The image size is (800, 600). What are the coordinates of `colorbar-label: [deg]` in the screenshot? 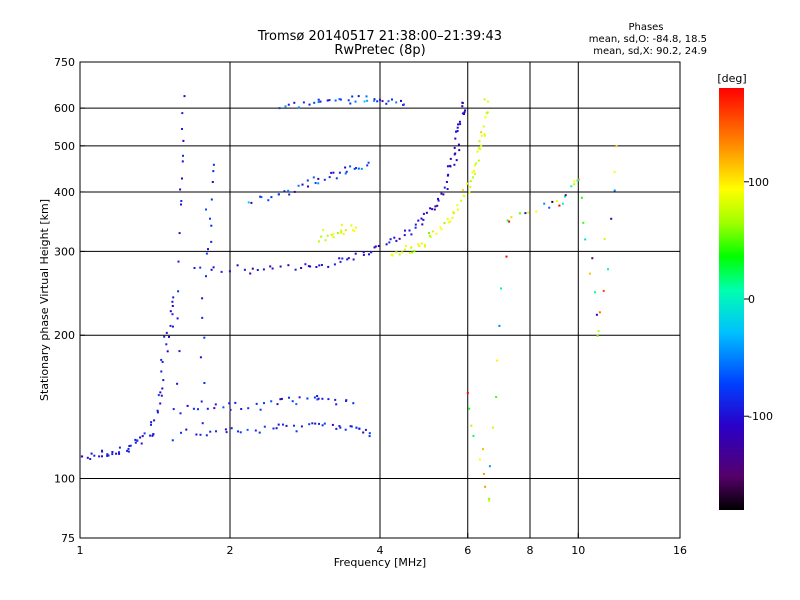 It's located at (731, 78).